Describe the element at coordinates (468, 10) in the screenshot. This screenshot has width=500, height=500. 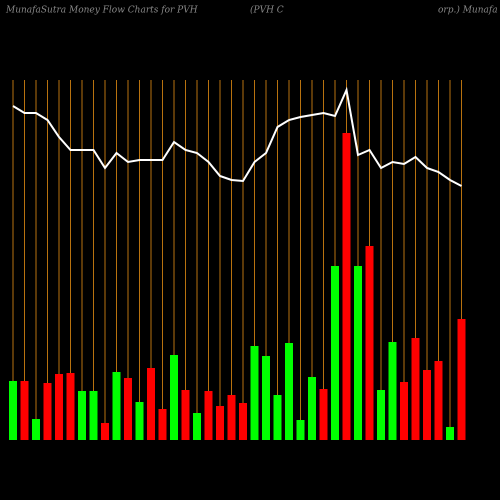
I see `chart-subtitle: orp.) Munafa` at that location.